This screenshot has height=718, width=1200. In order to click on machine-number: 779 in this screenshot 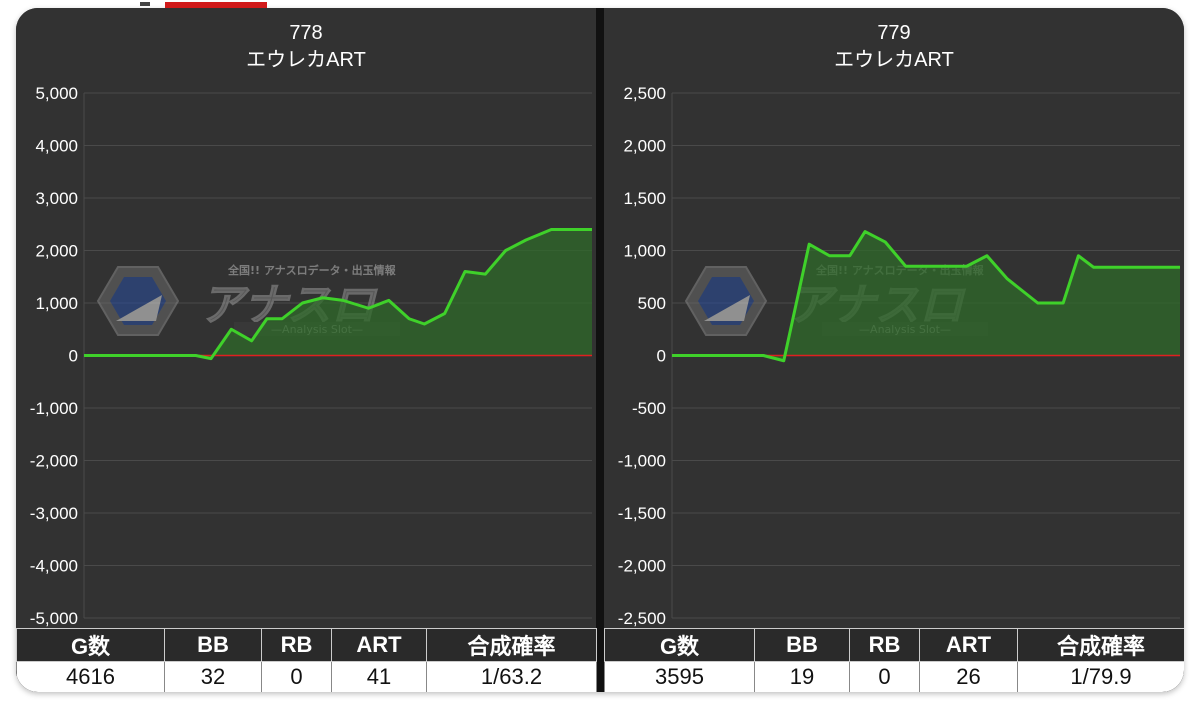, I will do `click(894, 33)`.